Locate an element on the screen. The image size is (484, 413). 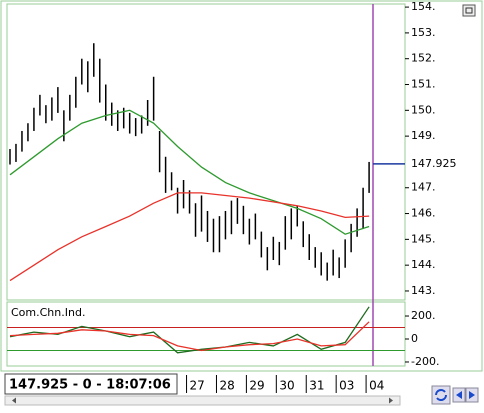
scrollbar is located at coordinates (202, 400).